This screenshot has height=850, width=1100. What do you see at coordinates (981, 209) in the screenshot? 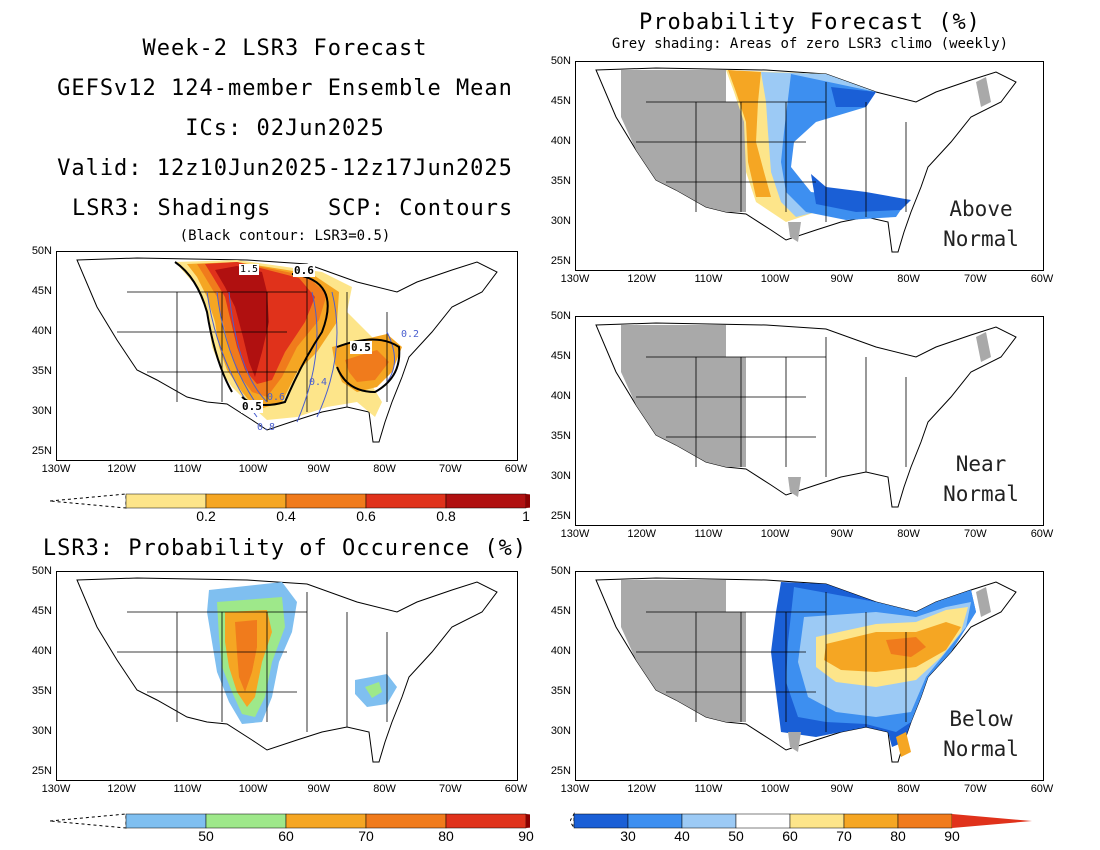
I see `above-label-line1: Above` at bounding box center [981, 209].